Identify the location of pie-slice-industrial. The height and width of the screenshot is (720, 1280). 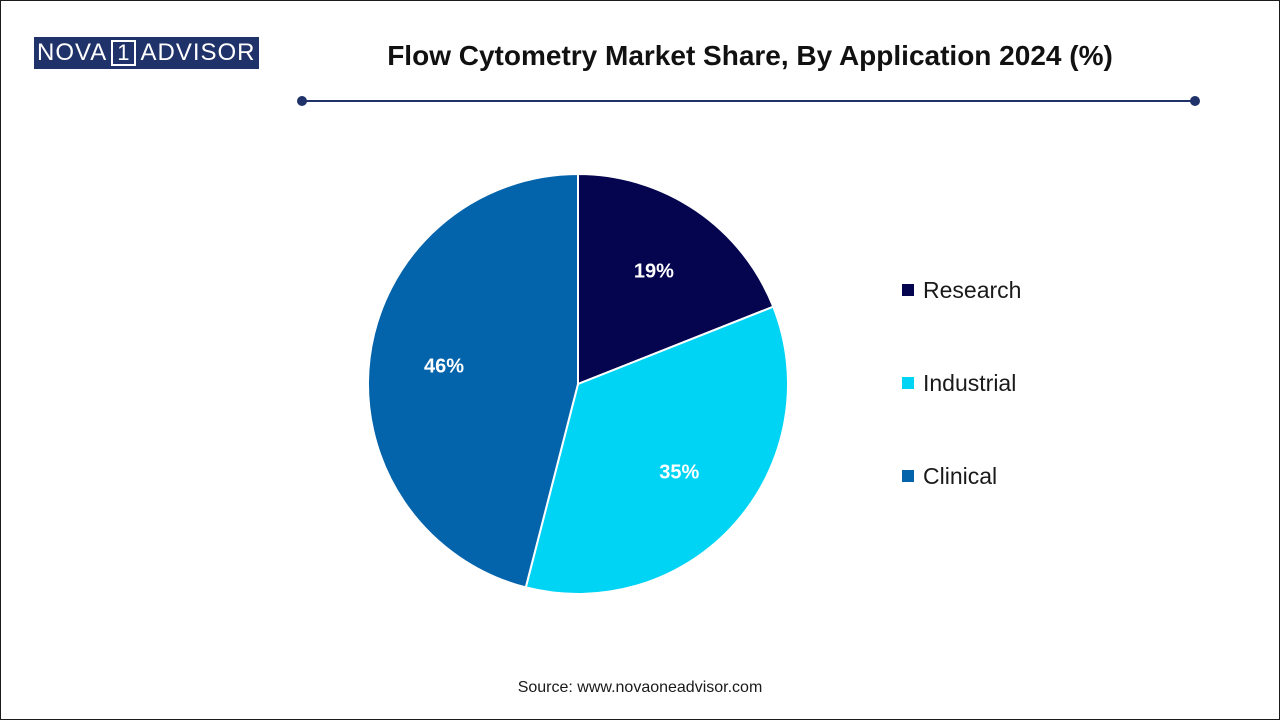
(656, 450).